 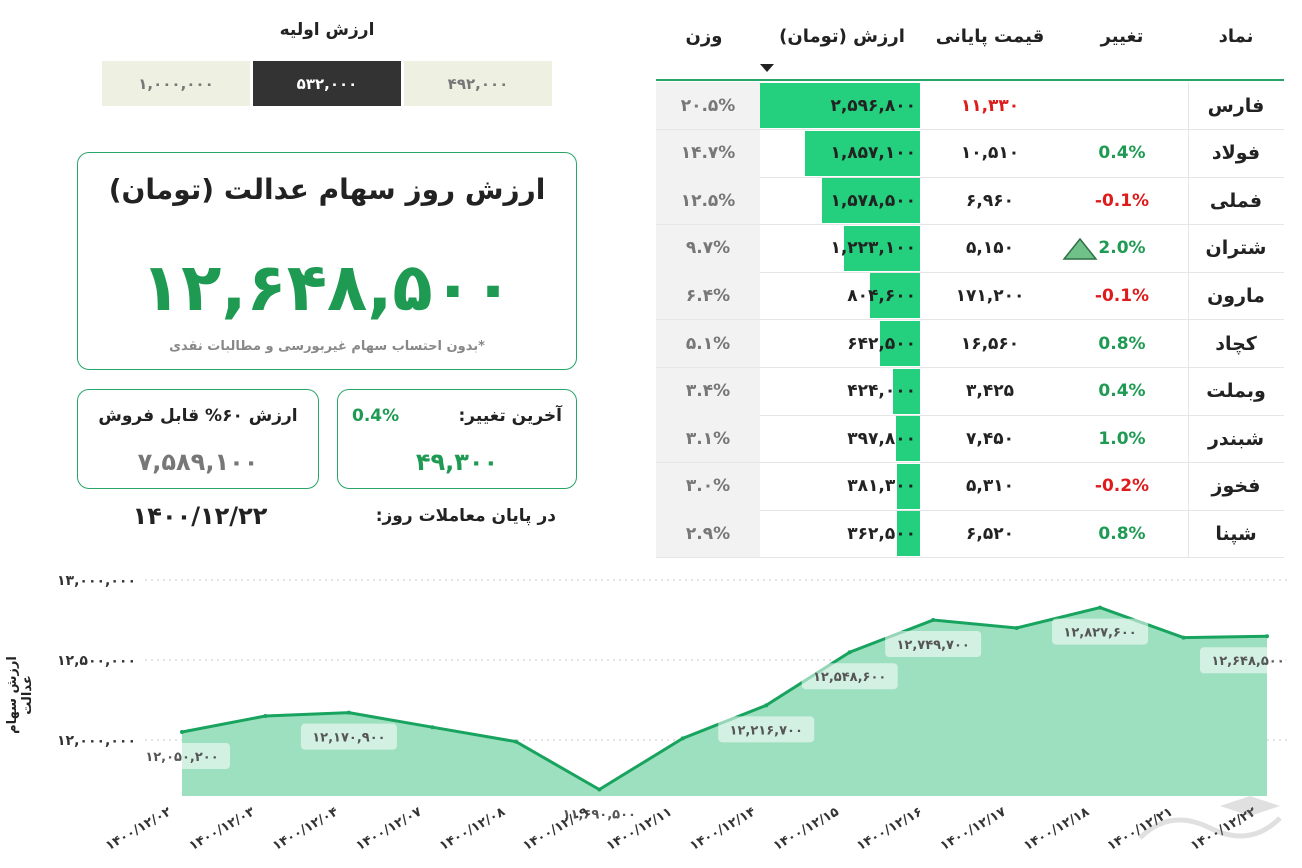 What do you see at coordinates (1122, 486) in the screenshot?
I see `row-change: -0.2%` at bounding box center [1122, 486].